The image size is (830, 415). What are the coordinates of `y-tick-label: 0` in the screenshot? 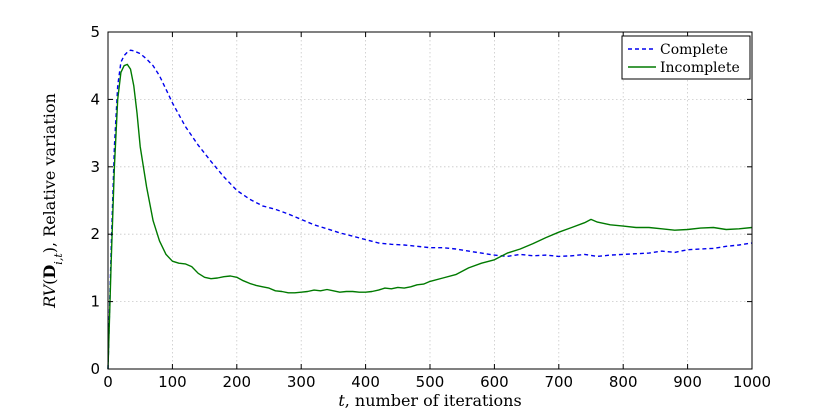 It's located at (95, 369).